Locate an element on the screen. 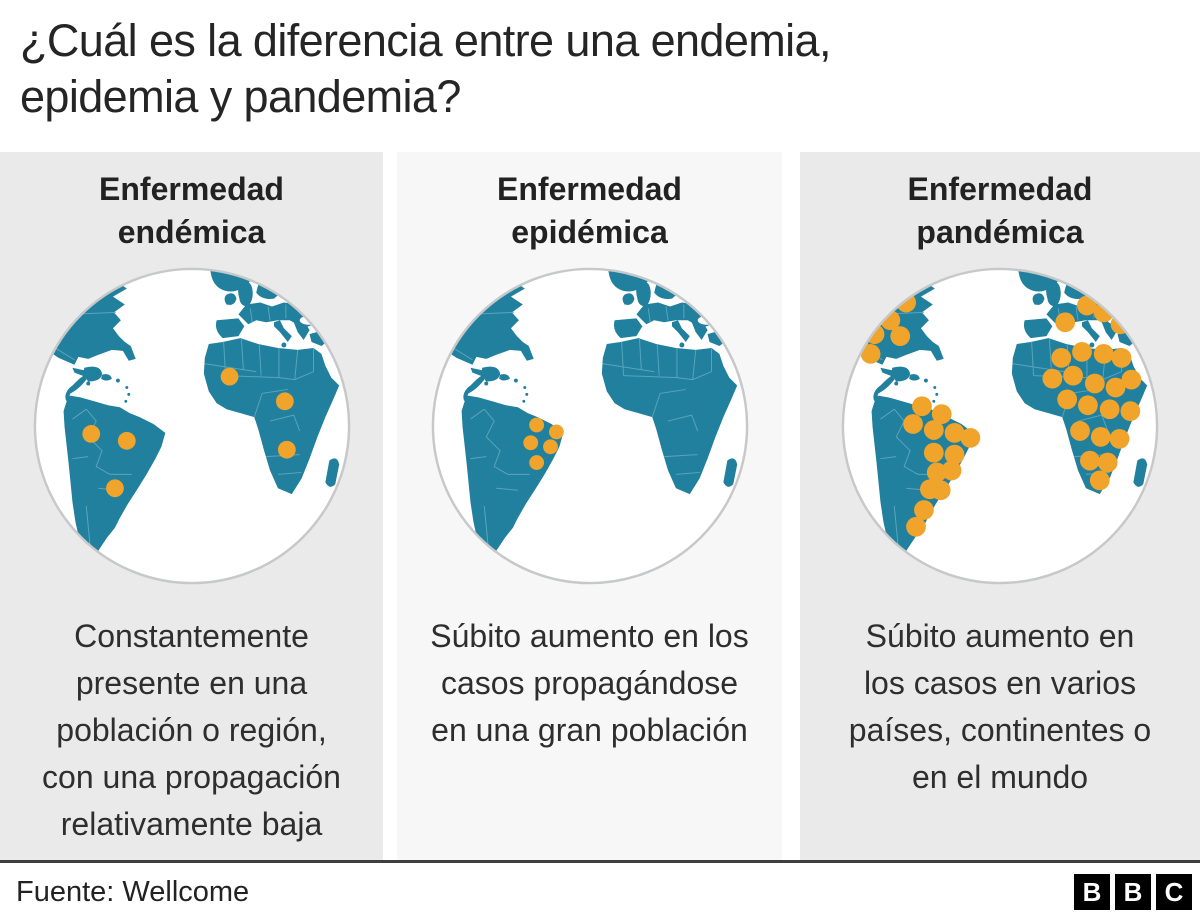 Image resolution: width=1200 pixels, height=921 pixels. description-line: Súbito aumento en is located at coordinates (1000, 636).